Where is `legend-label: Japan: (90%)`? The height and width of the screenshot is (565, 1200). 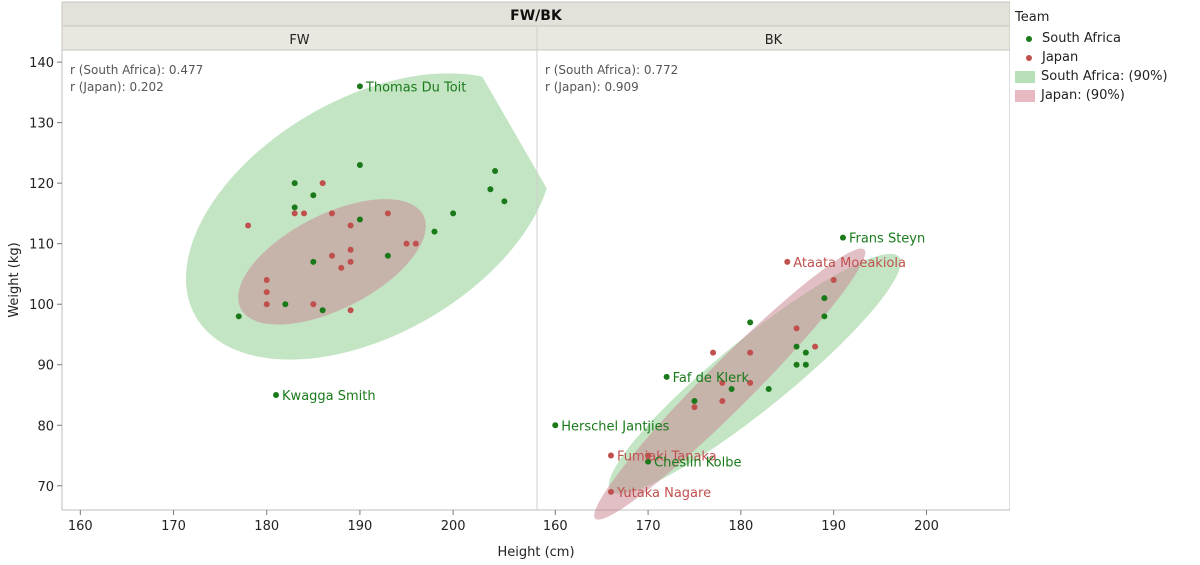
legend-label: Japan: (90%) is located at coordinates (1083, 95).